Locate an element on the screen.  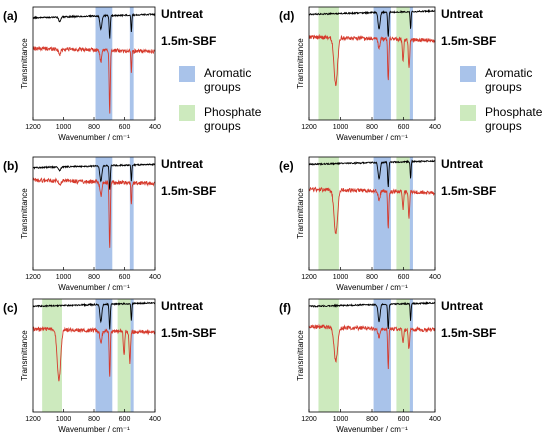
panel-label: (a) is located at coordinates (10, 16).